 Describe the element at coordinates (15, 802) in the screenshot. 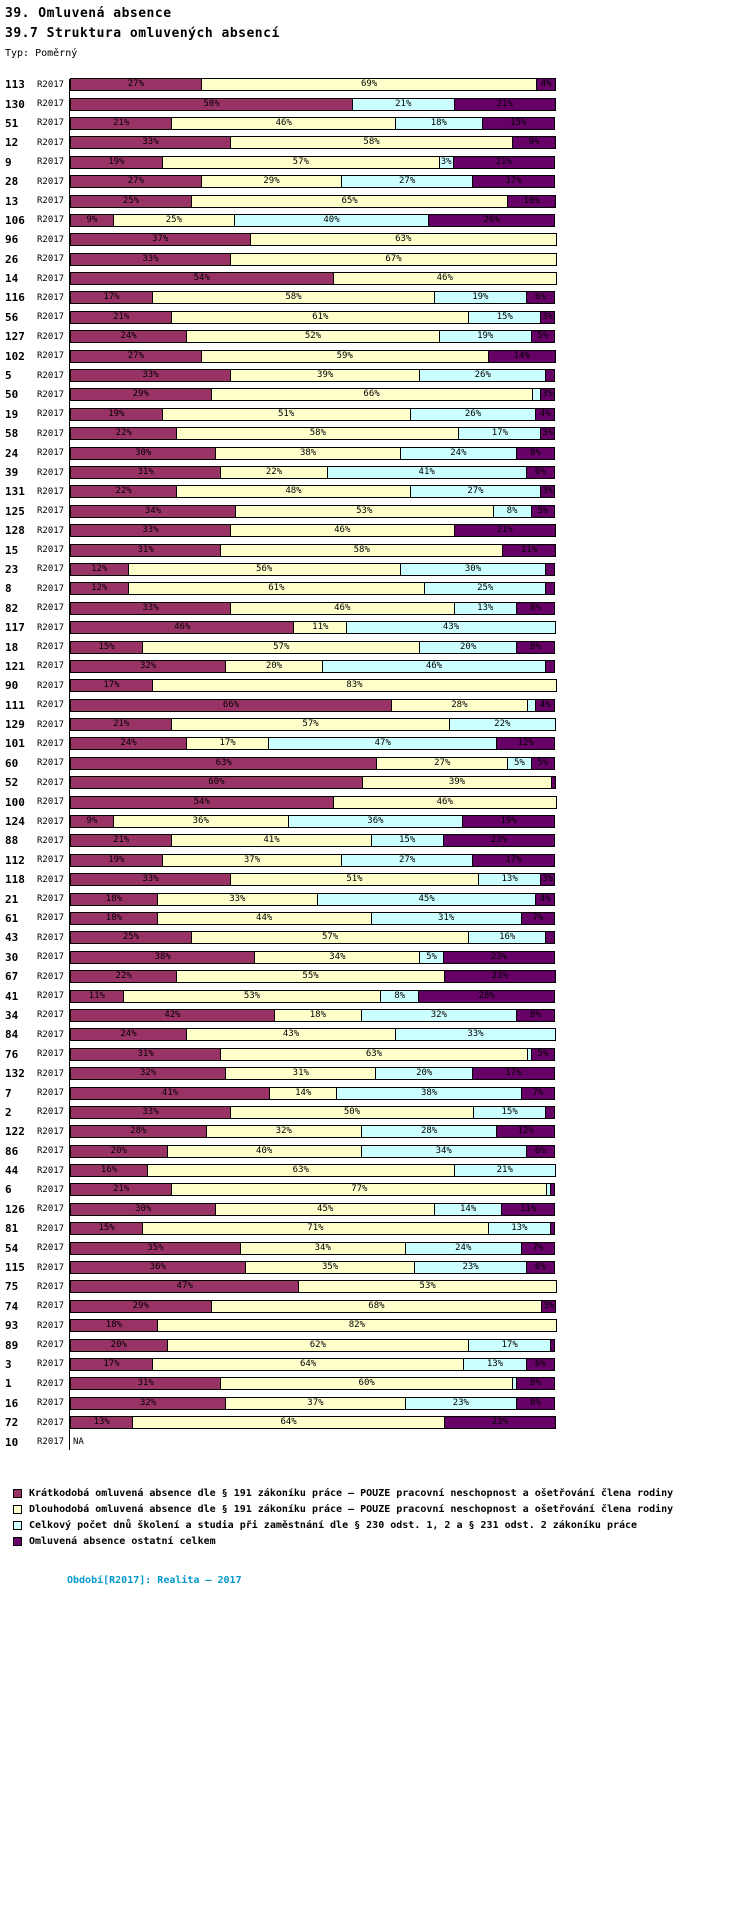

I see `row-id: 100` at that location.